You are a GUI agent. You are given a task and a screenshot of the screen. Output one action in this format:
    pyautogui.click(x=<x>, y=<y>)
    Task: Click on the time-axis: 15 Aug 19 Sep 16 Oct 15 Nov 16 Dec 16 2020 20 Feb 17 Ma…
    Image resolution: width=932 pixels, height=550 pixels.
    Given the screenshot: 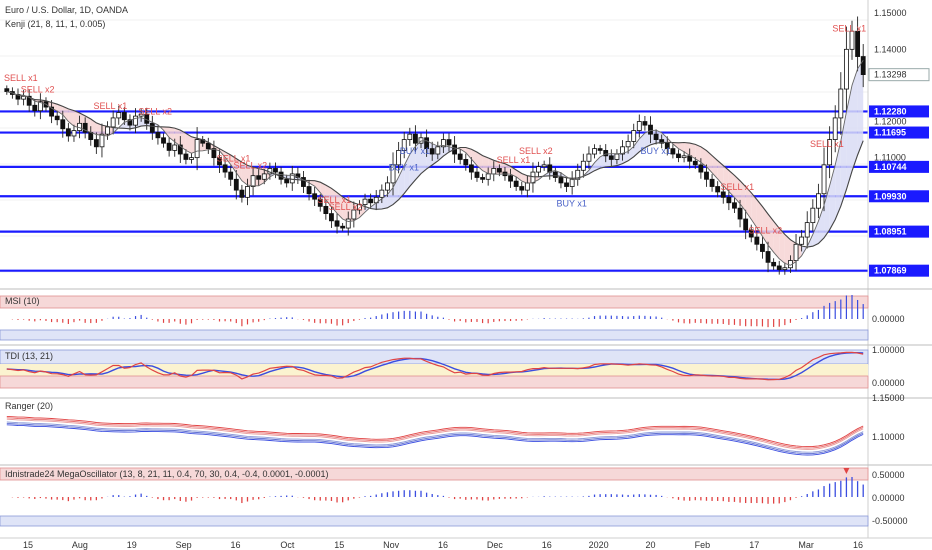 What is the action you would take?
    pyautogui.click(x=466, y=543)
    